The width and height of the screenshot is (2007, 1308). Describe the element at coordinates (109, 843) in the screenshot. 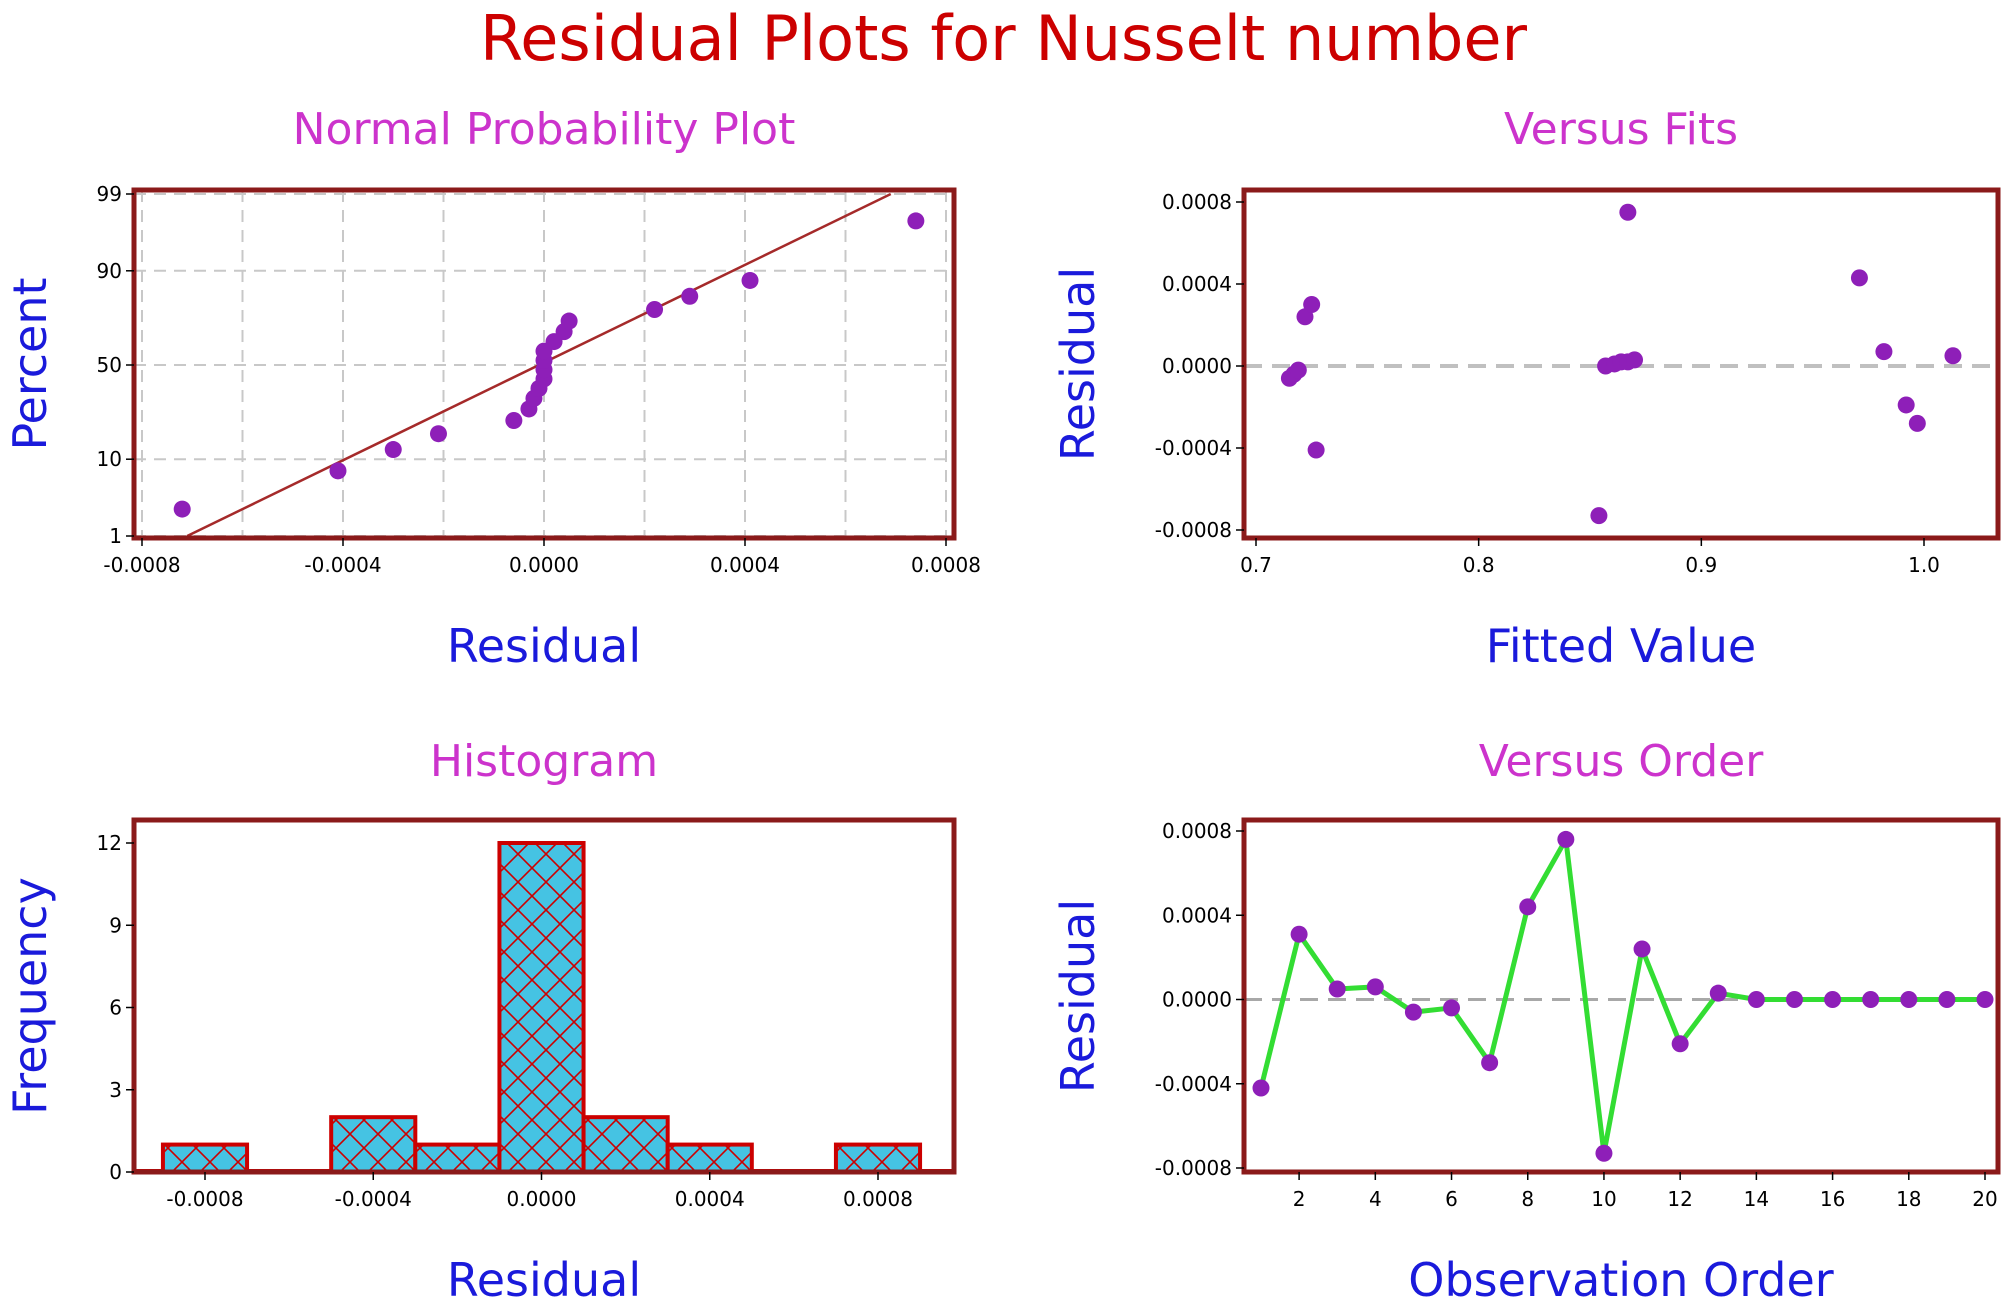

I see `hist-y-tick-label: 12` at that location.